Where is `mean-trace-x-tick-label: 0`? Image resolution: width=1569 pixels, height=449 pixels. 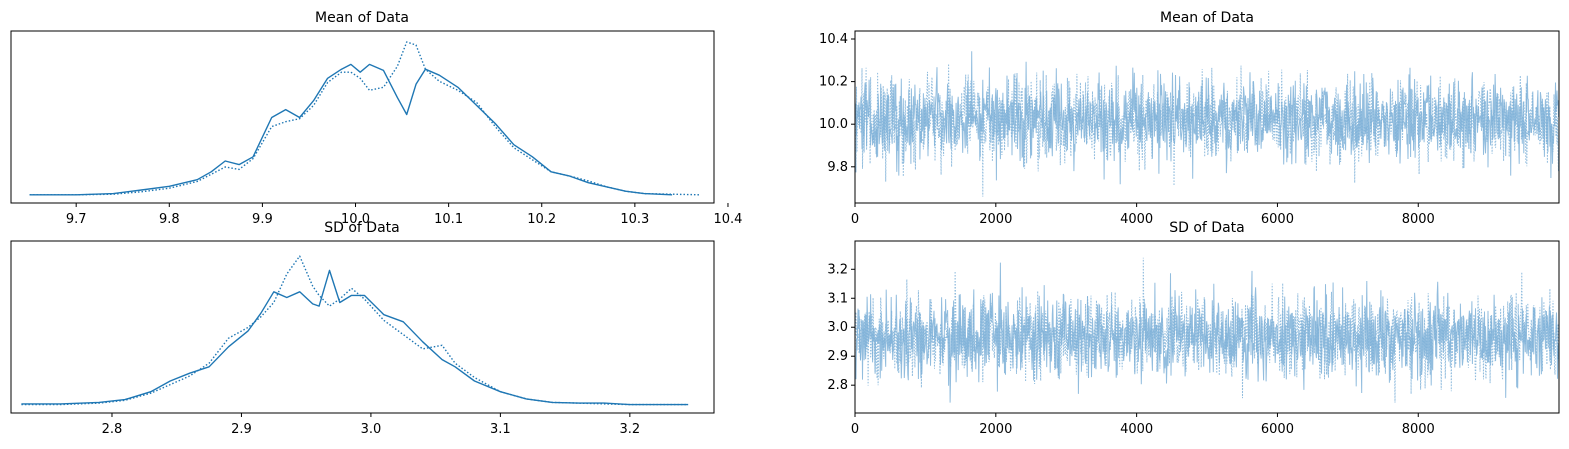 mean-trace-x-tick-label: 0 is located at coordinates (855, 219).